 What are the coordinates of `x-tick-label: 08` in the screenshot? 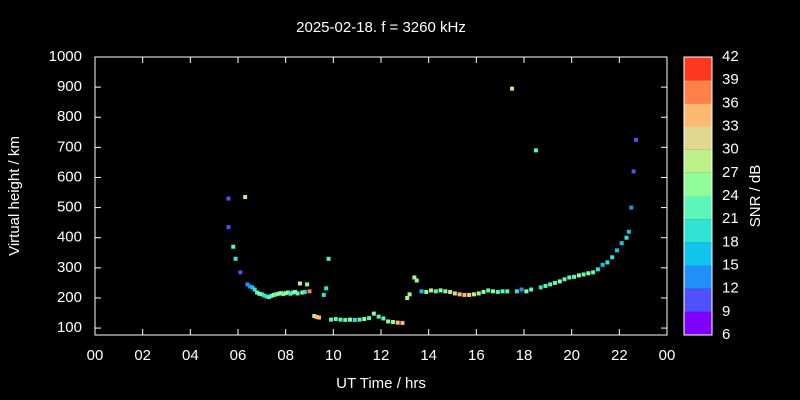 It's located at (285, 355).